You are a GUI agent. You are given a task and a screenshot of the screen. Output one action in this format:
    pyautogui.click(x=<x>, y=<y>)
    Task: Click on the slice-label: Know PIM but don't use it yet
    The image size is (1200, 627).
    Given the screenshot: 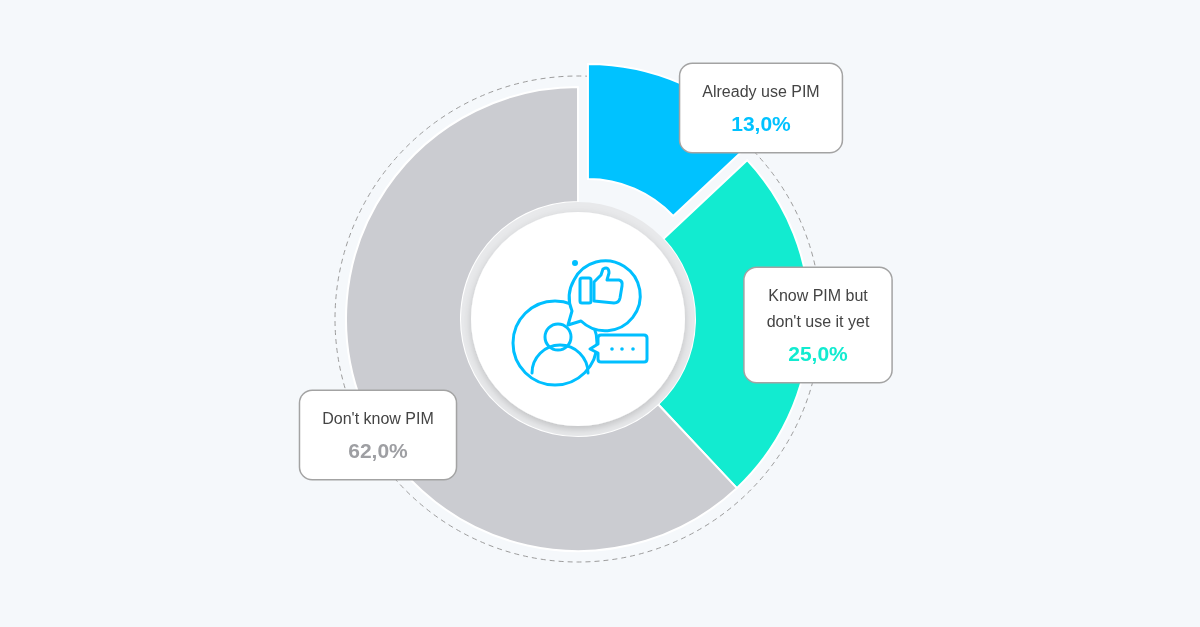 What is the action you would take?
    pyautogui.click(x=818, y=308)
    